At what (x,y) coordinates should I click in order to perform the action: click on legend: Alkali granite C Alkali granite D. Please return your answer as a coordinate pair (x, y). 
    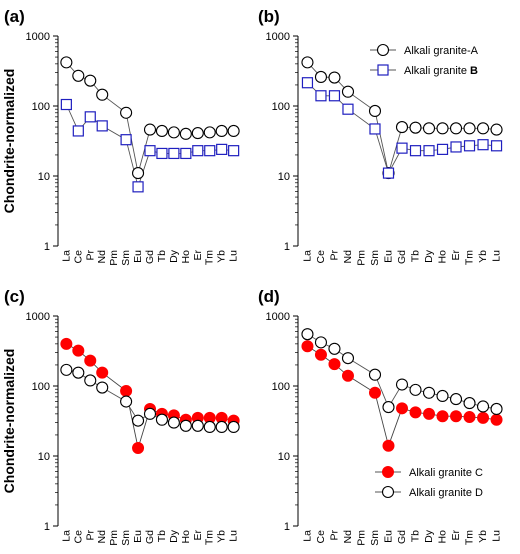
    Looking at the image, I should click on (429, 482).